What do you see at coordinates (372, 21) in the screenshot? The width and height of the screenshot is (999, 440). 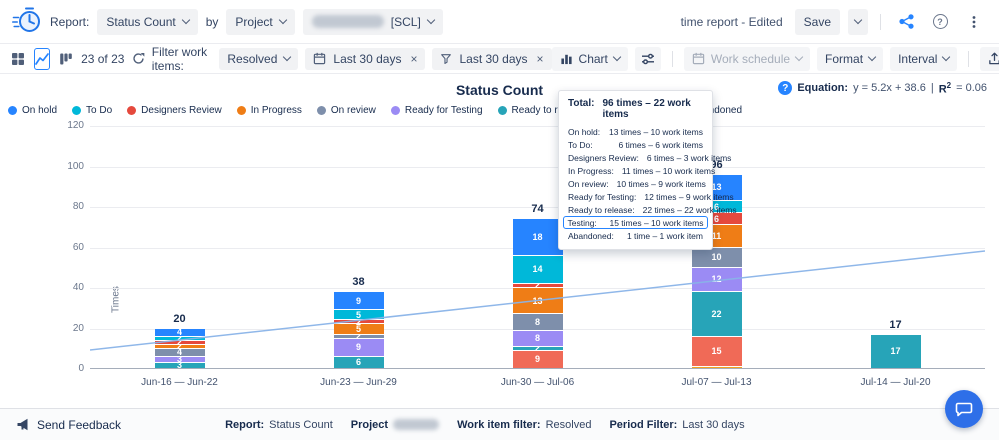 I see `project-dropdown: [SCL]` at bounding box center [372, 21].